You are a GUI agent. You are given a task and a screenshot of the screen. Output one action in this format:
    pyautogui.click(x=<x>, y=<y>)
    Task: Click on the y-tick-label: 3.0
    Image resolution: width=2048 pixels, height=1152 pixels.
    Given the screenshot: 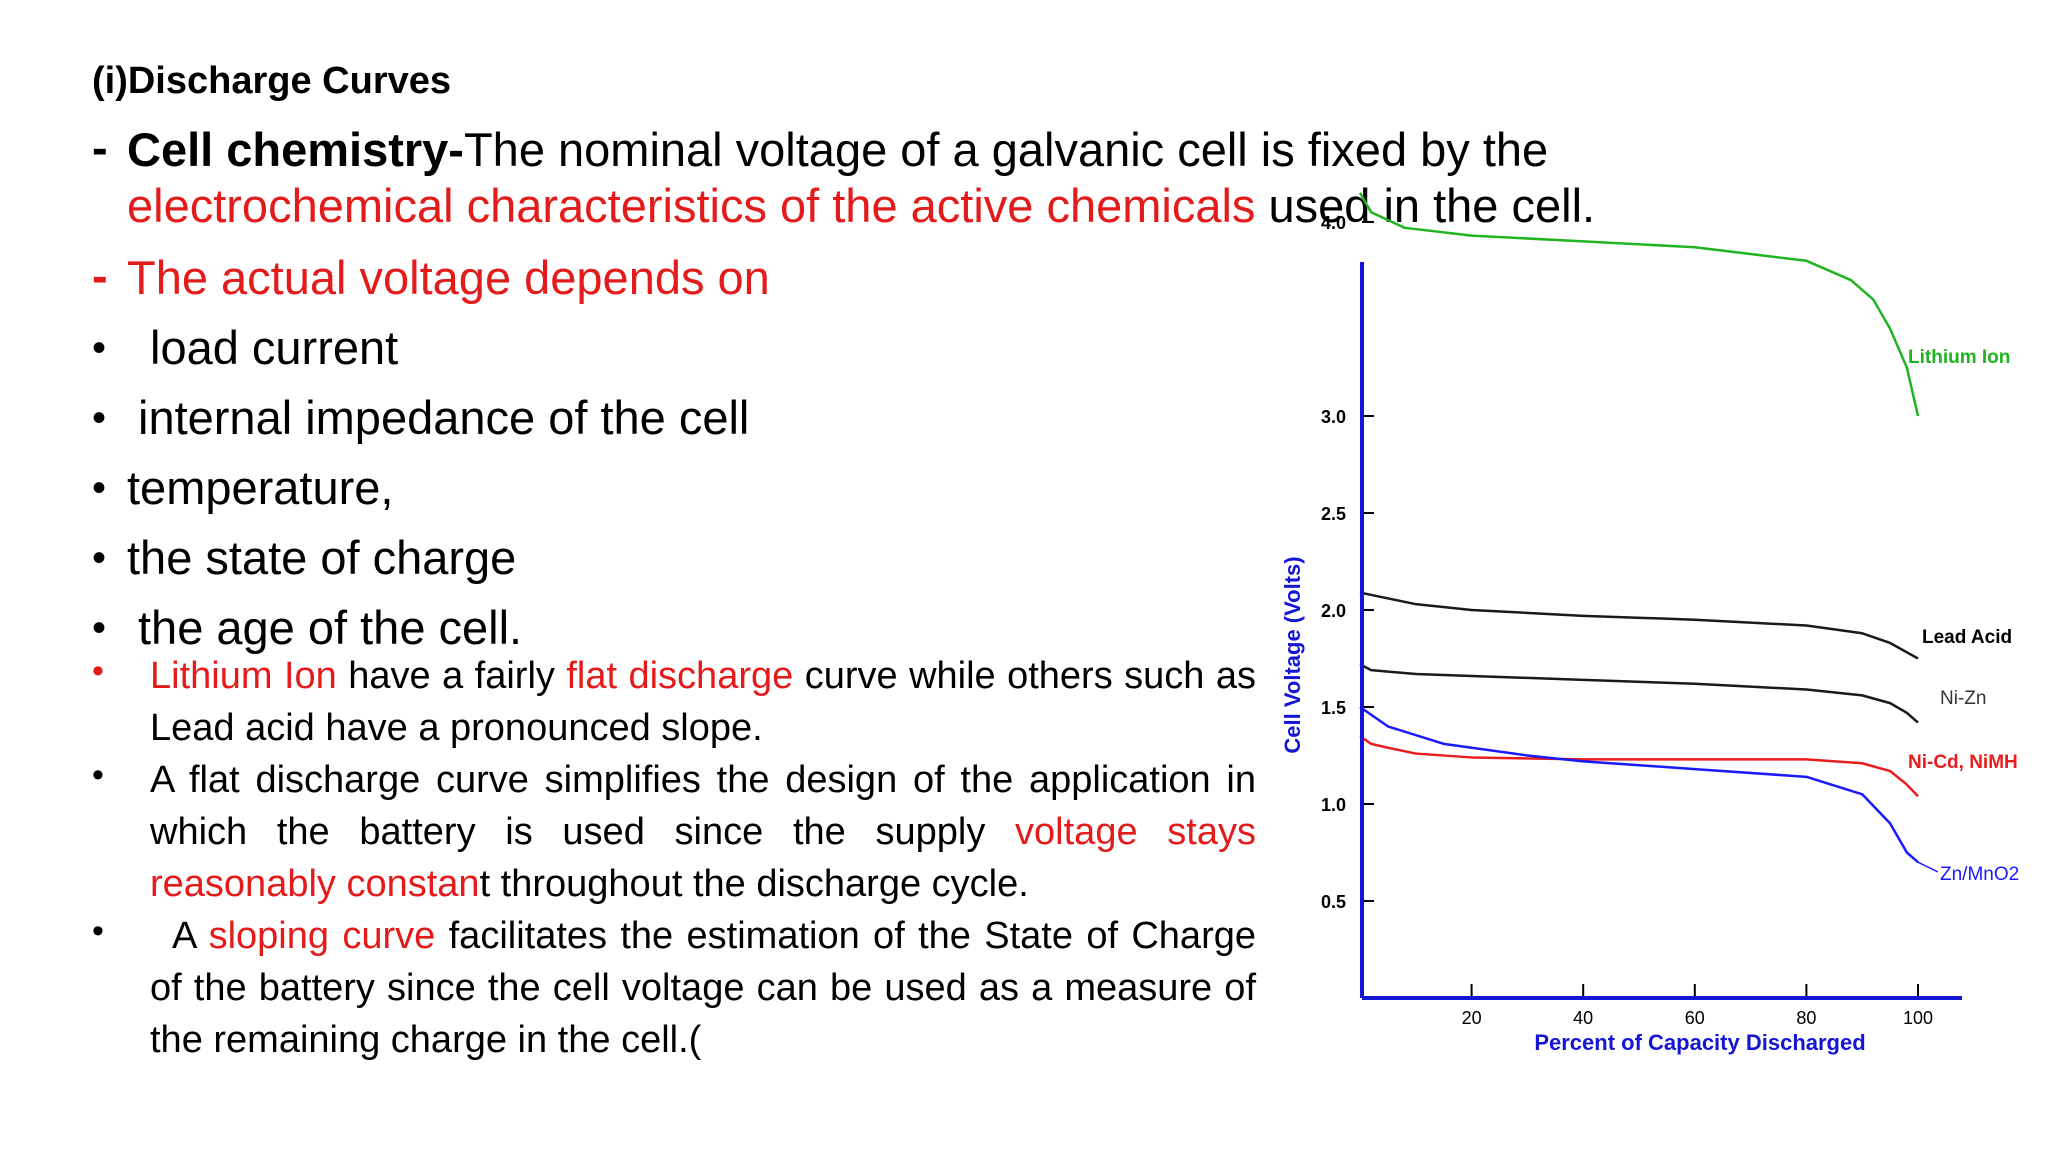 What is the action you would take?
    pyautogui.click(x=1333, y=417)
    